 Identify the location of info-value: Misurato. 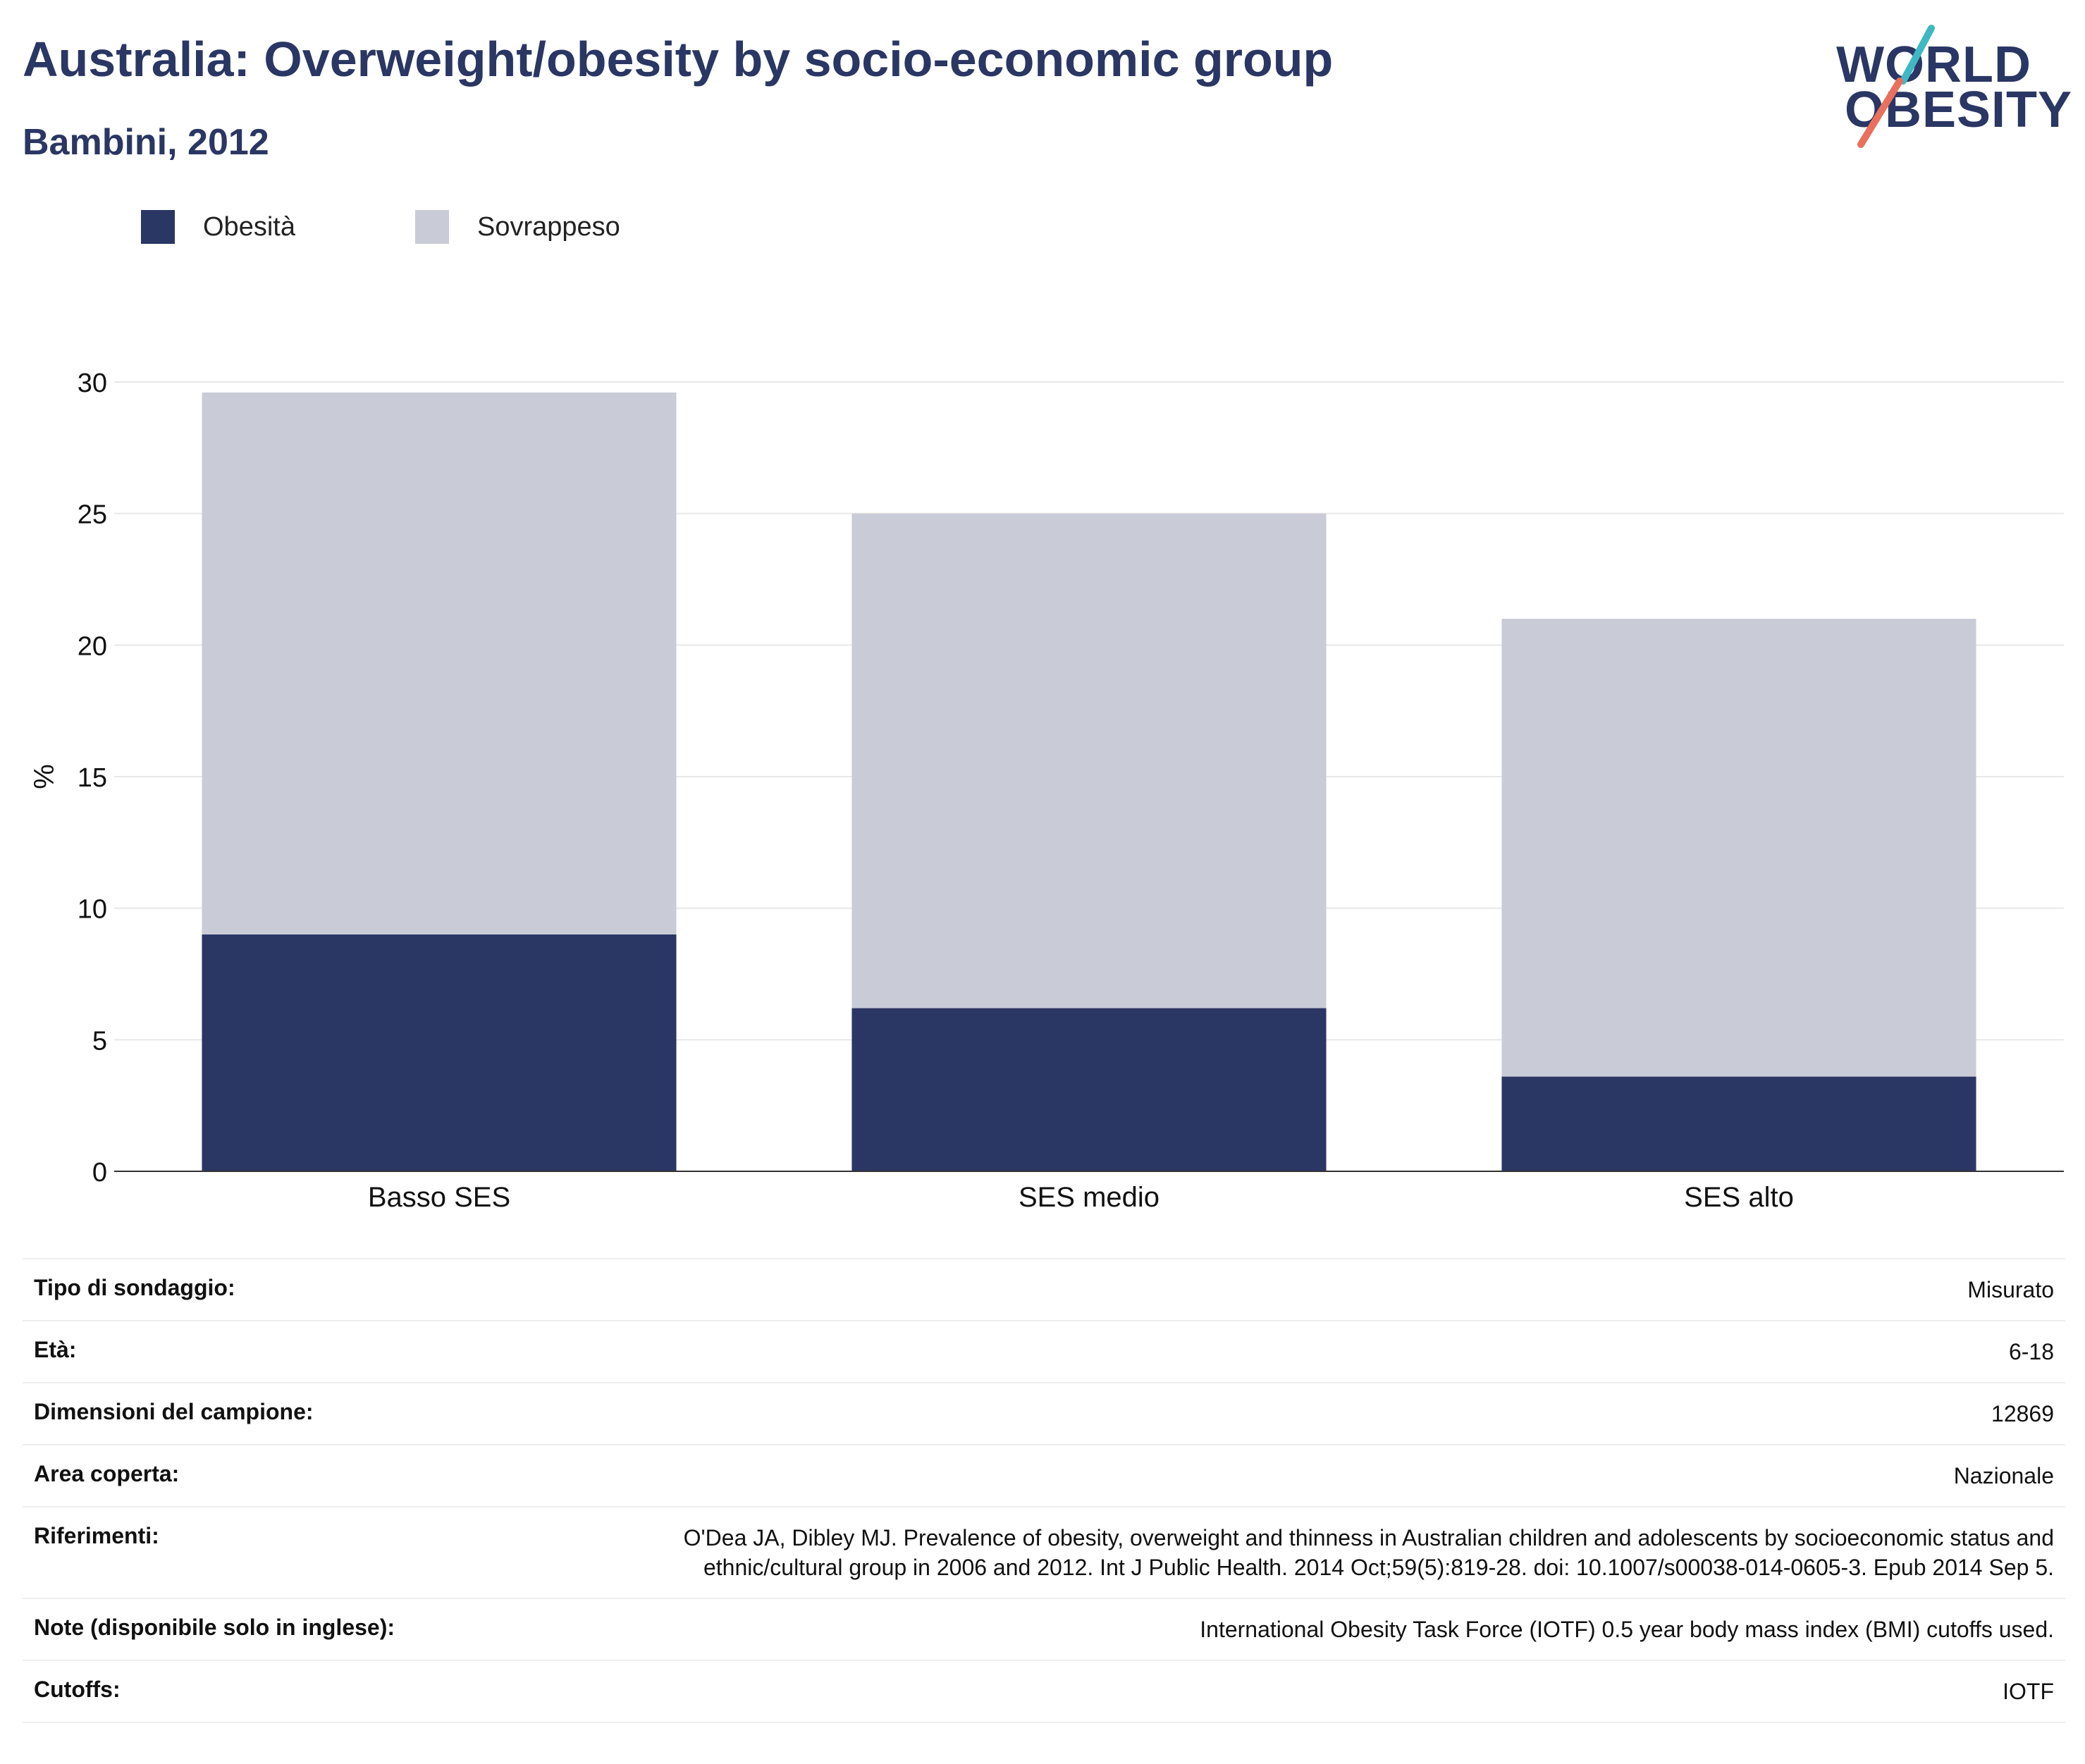
(1302, 1289).